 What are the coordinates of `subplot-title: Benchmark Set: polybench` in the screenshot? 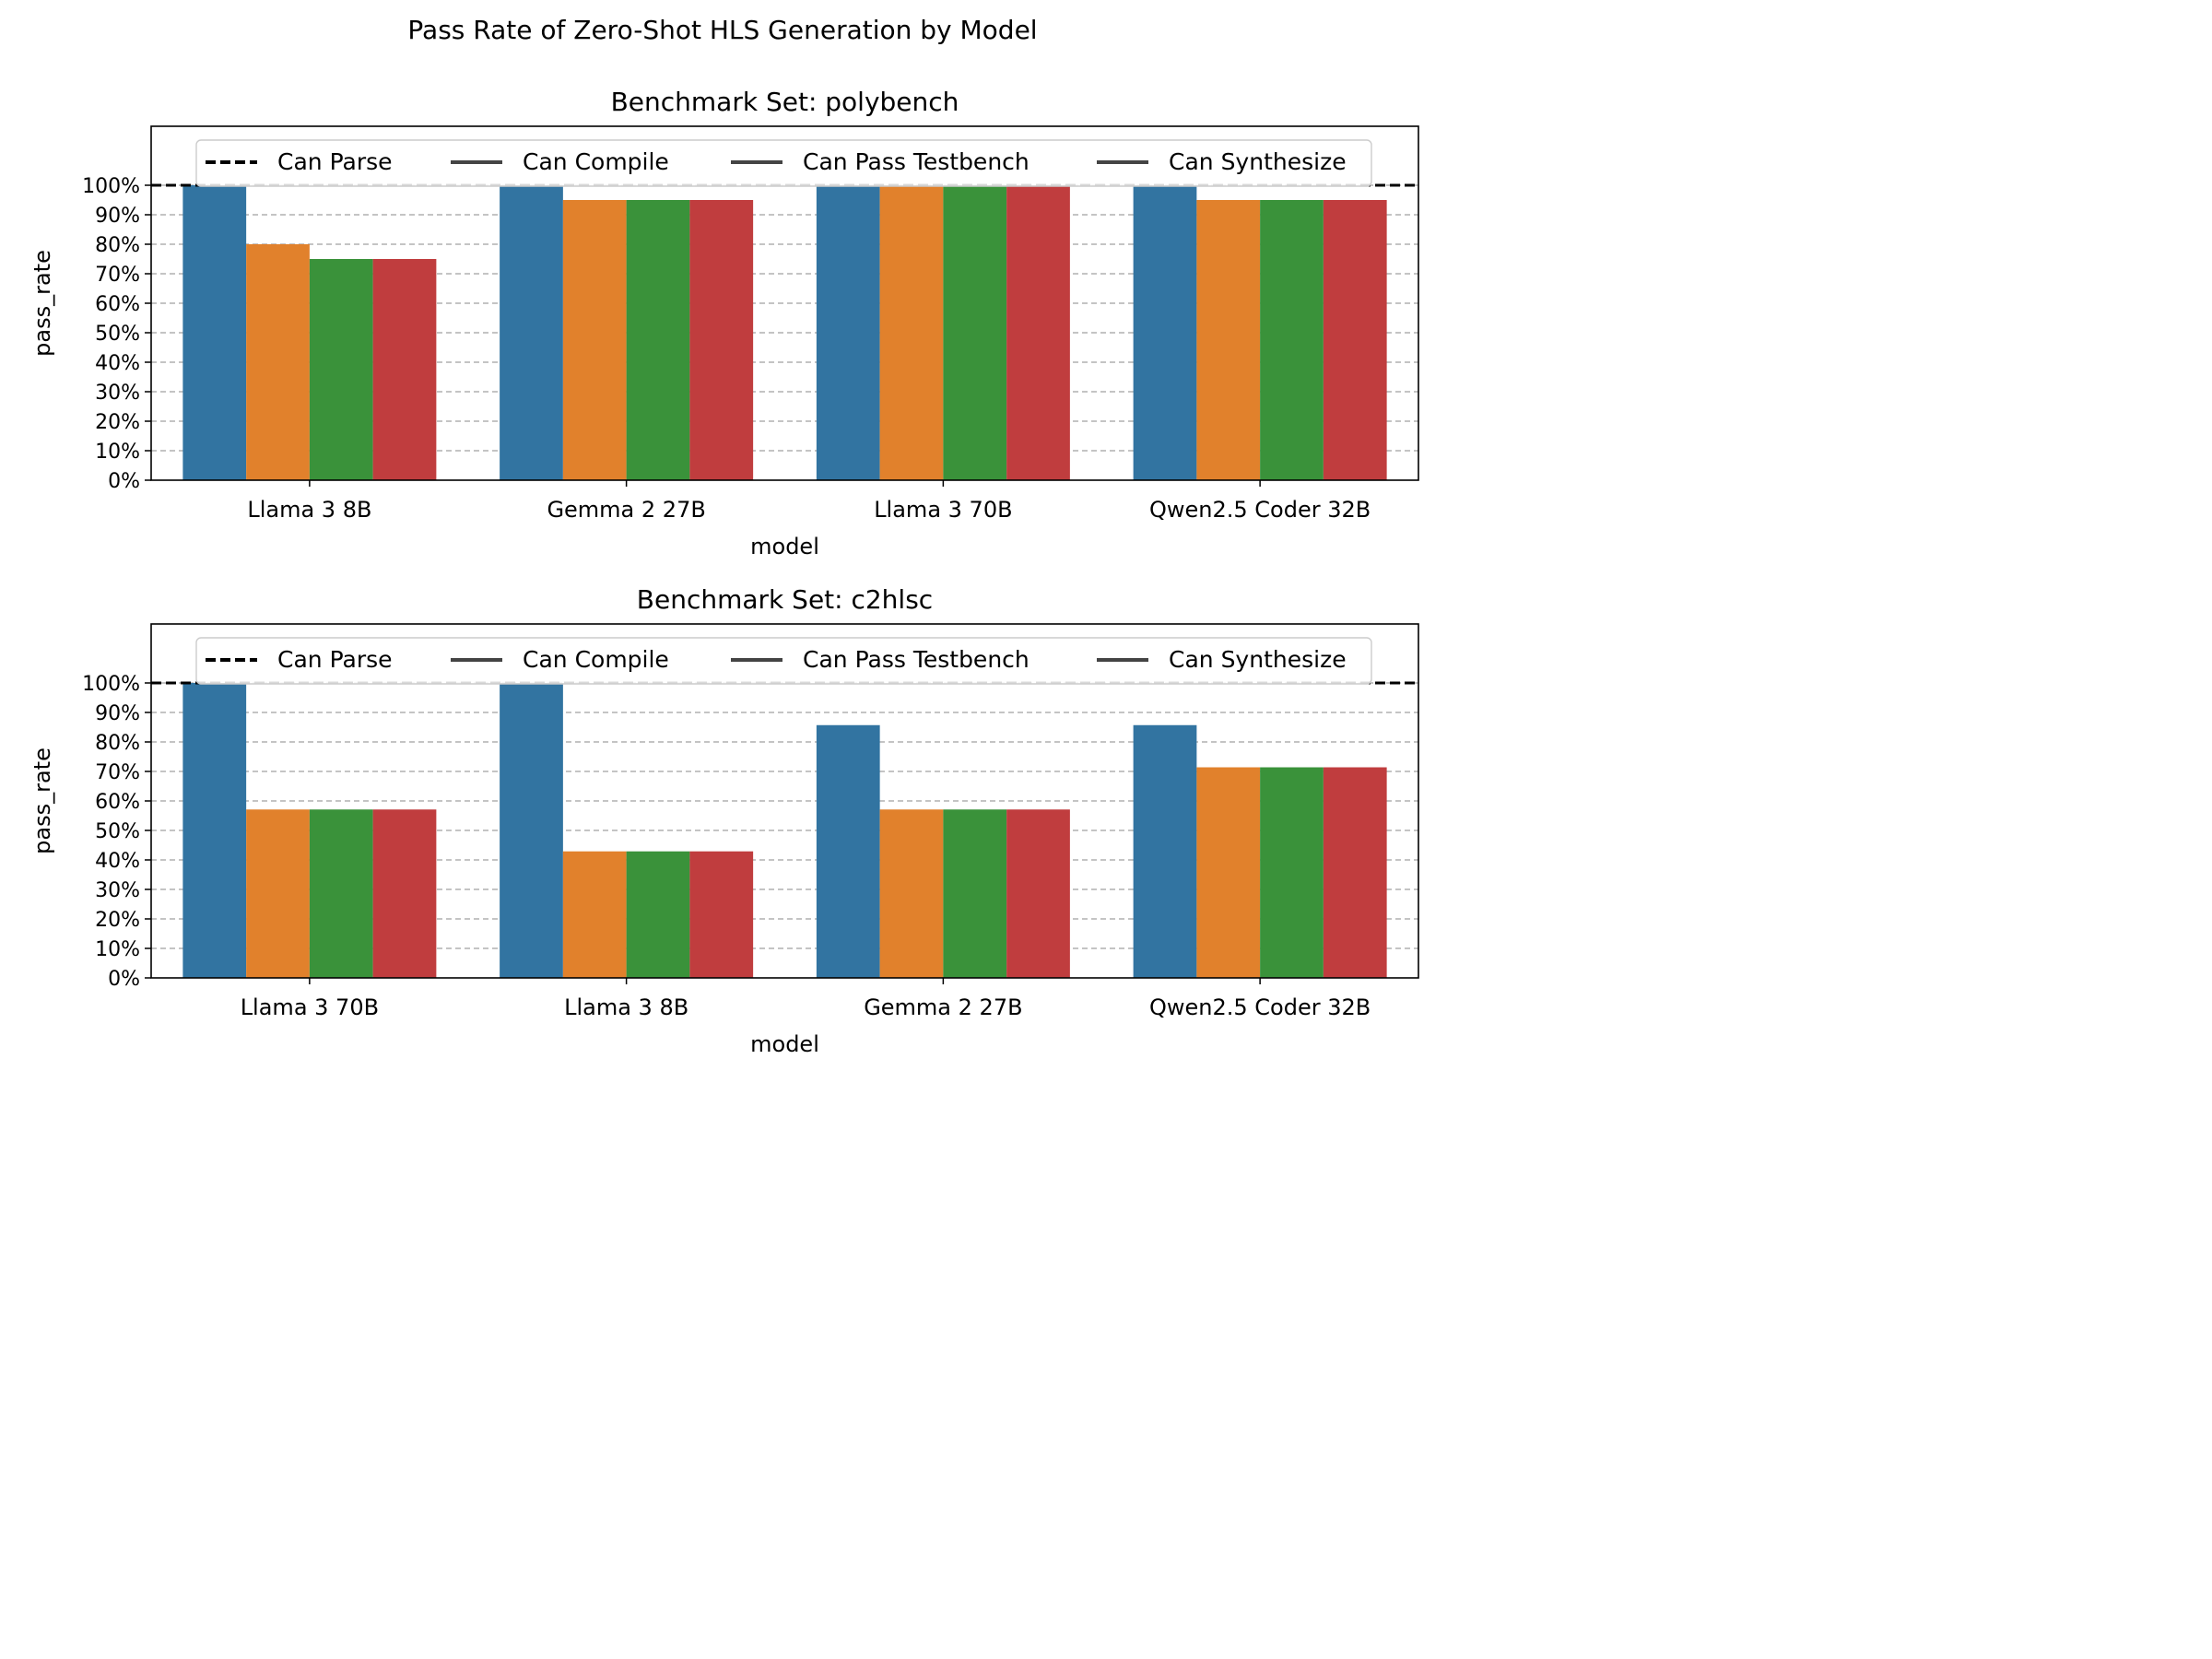 It's located at (785, 102).